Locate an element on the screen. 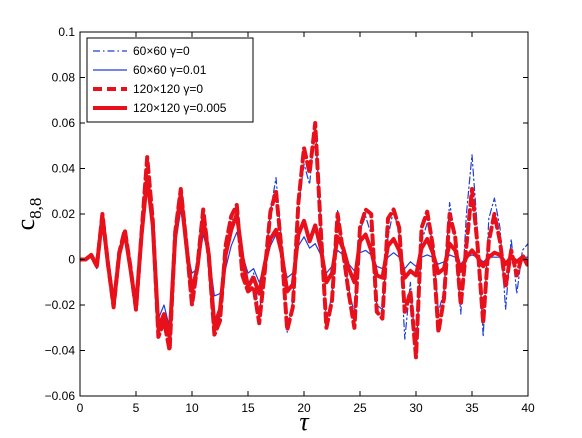 This screenshot has width=582, height=438. y-tick-label: −0.02 is located at coordinates (60, 305).